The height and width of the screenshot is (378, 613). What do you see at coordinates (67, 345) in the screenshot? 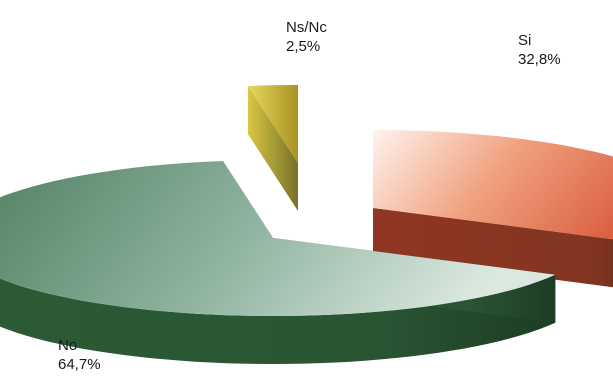
I see `slice-label-no: No` at bounding box center [67, 345].